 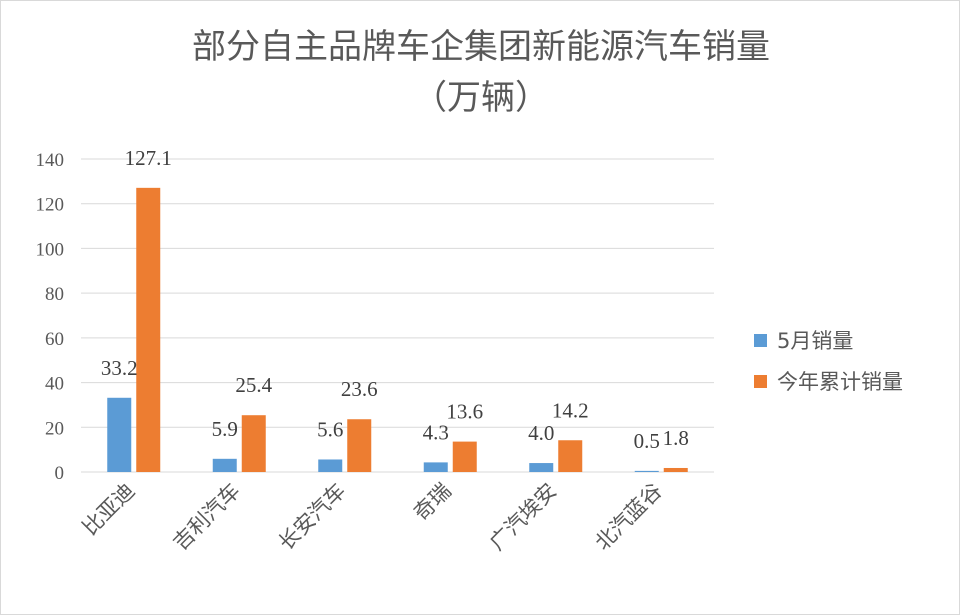 What do you see at coordinates (119, 368) in the screenshot?
I see `data-label: 33.2` at bounding box center [119, 368].